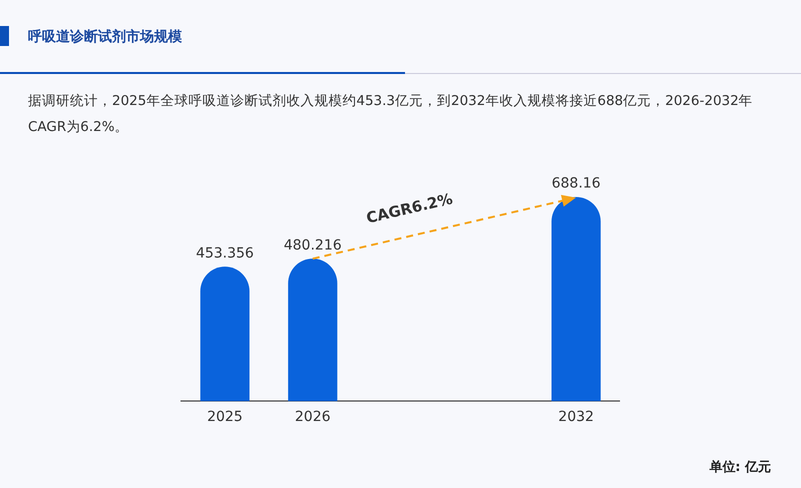 This screenshot has width=801, height=488. Describe the element at coordinates (740, 467) in the screenshot. I see `text: 单位: 亿元` at that location.